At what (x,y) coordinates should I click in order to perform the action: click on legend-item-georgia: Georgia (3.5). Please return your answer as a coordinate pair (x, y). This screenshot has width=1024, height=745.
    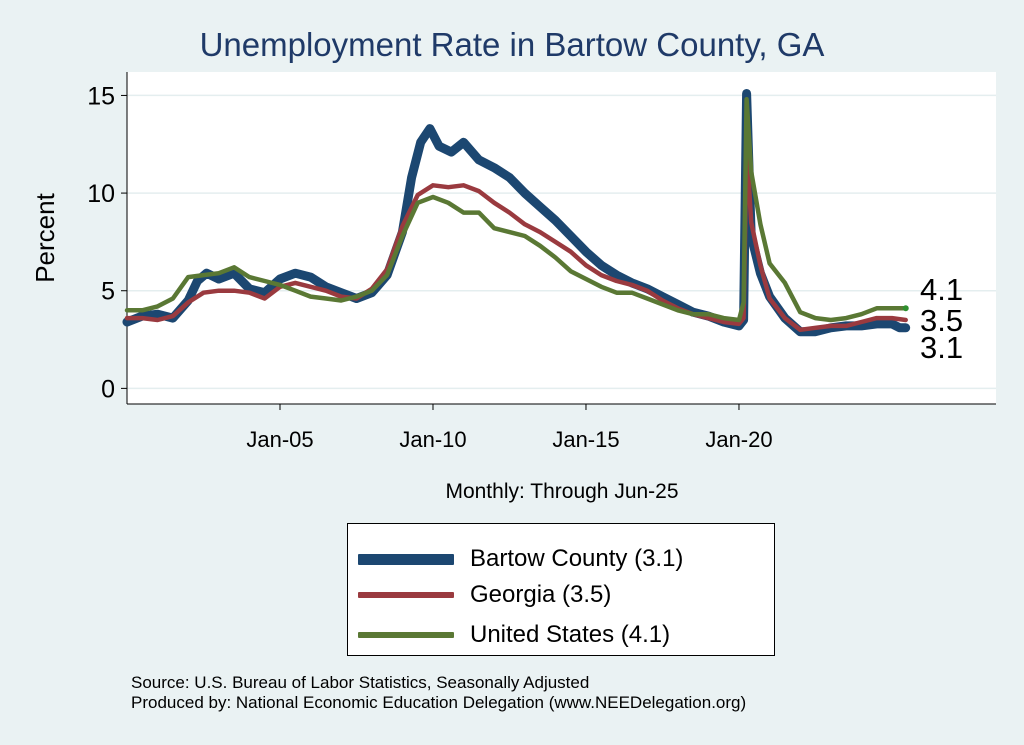
    Looking at the image, I should click on (484, 595).